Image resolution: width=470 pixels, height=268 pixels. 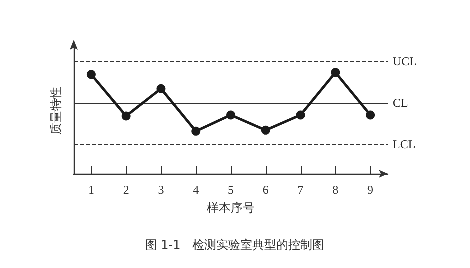 I want to click on ref-line-label: CL, so click(x=400, y=103).